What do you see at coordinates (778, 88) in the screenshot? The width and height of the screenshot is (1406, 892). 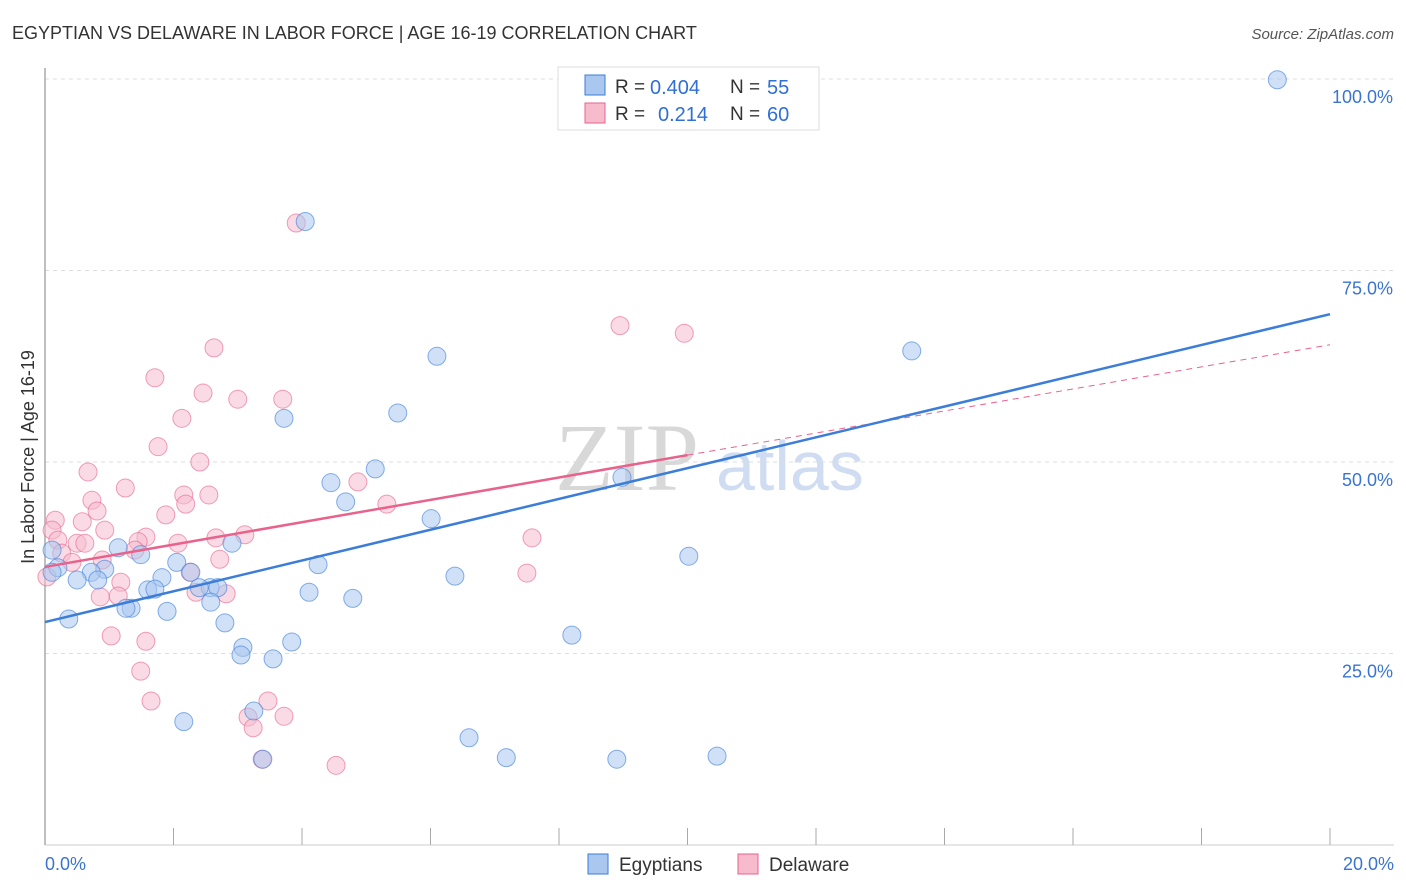 I see `legend-n-value: 55` at bounding box center [778, 88].